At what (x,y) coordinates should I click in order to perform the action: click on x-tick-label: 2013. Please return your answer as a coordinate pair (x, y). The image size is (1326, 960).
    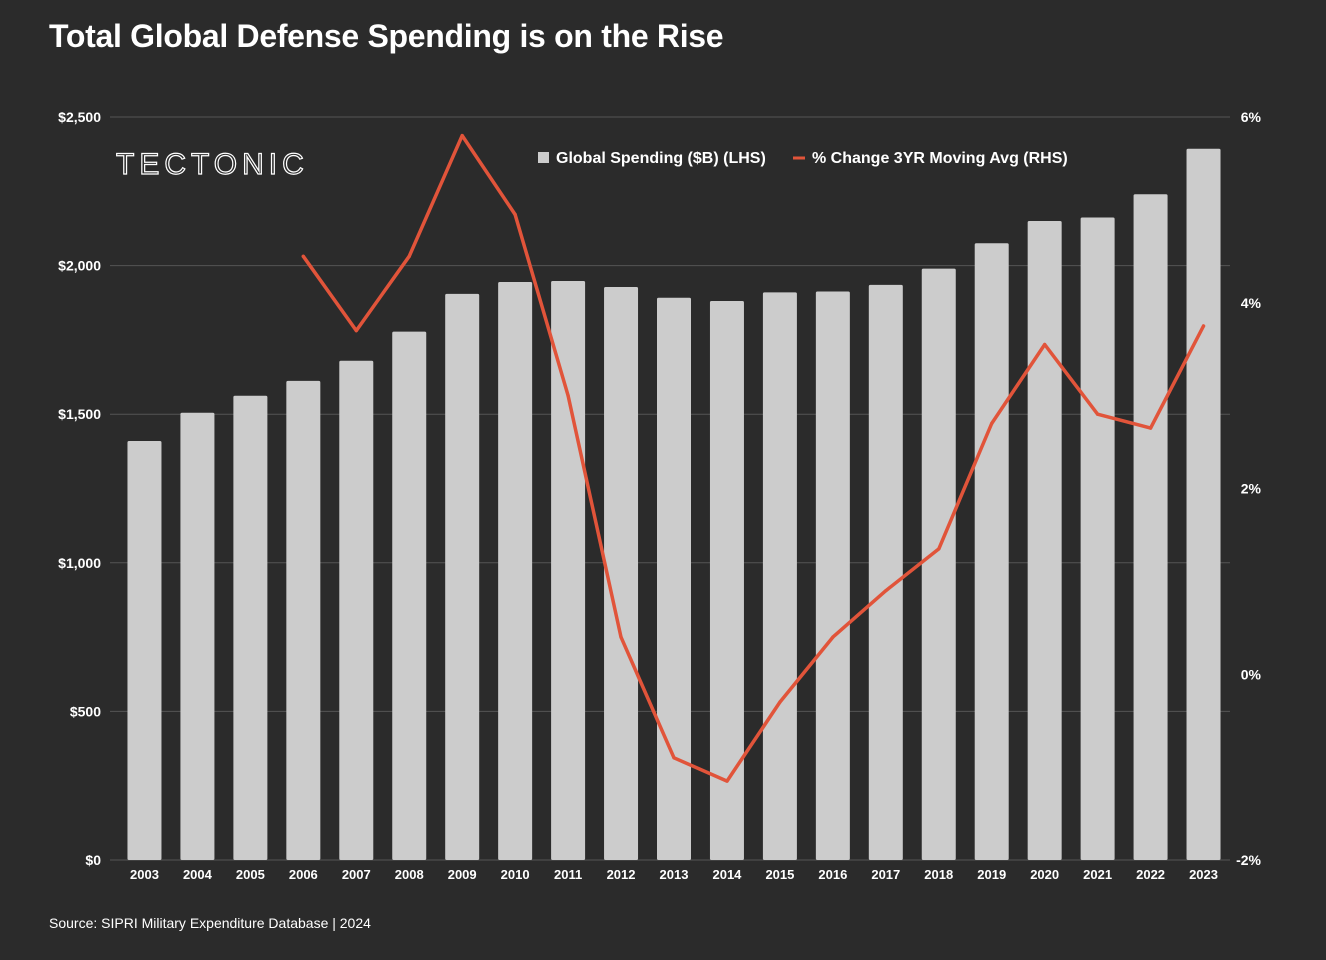
    Looking at the image, I should click on (674, 874).